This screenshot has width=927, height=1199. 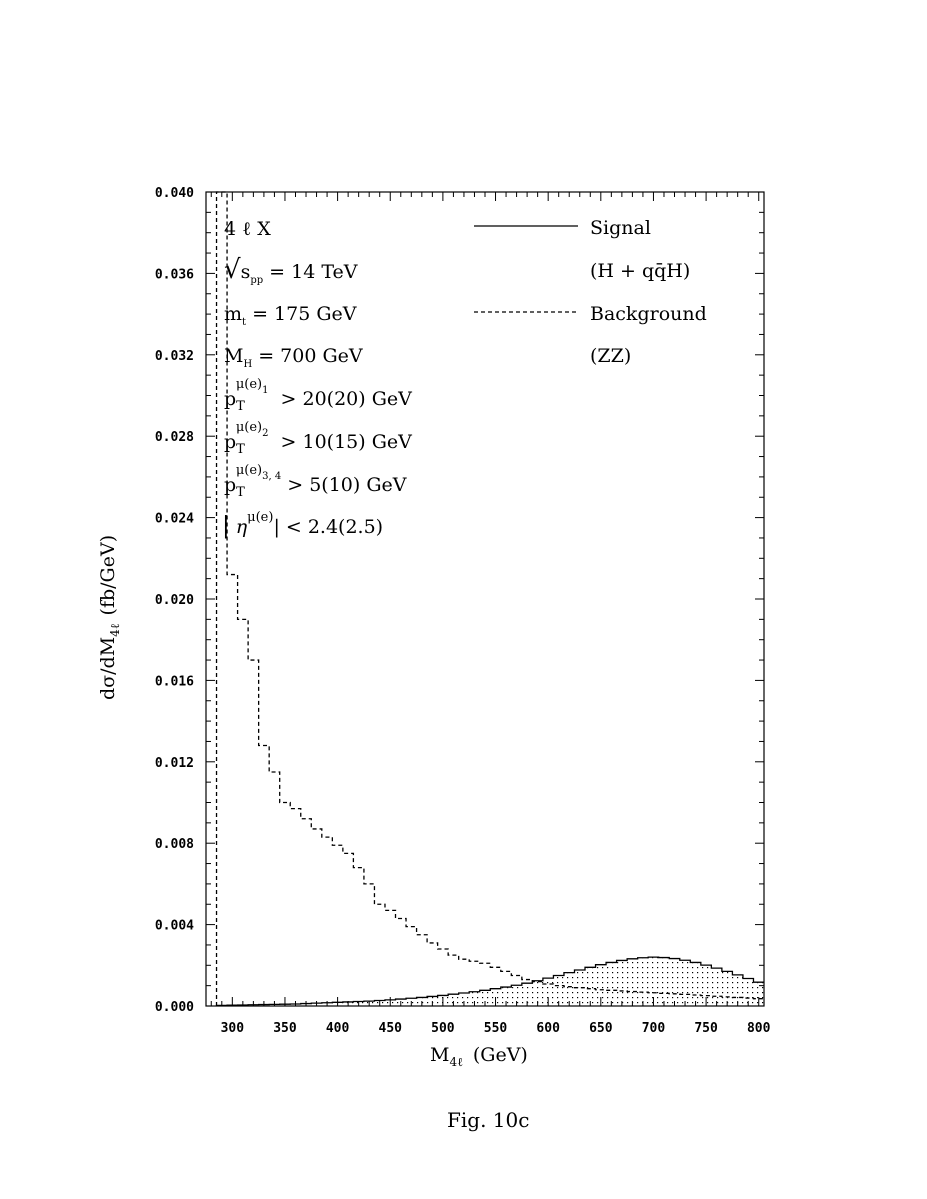 What do you see at coordinates (601, 1028) in the screenshot?
I see `x-tick-label: 650` at bounding box center [601, 1028].